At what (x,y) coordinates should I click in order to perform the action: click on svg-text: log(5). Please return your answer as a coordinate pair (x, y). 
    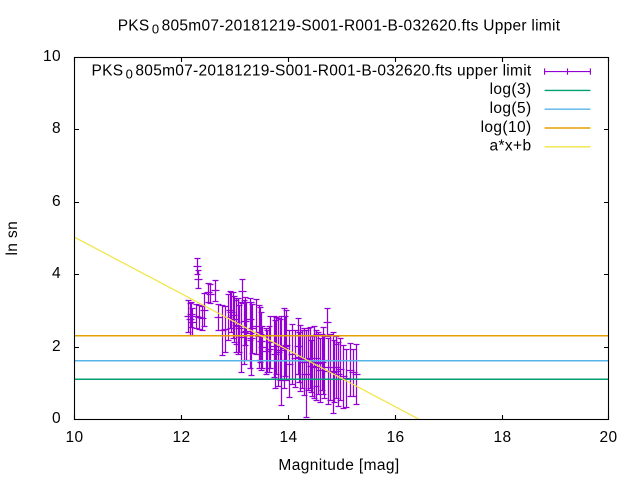
    Looking at the image, I should click on (511, 108).